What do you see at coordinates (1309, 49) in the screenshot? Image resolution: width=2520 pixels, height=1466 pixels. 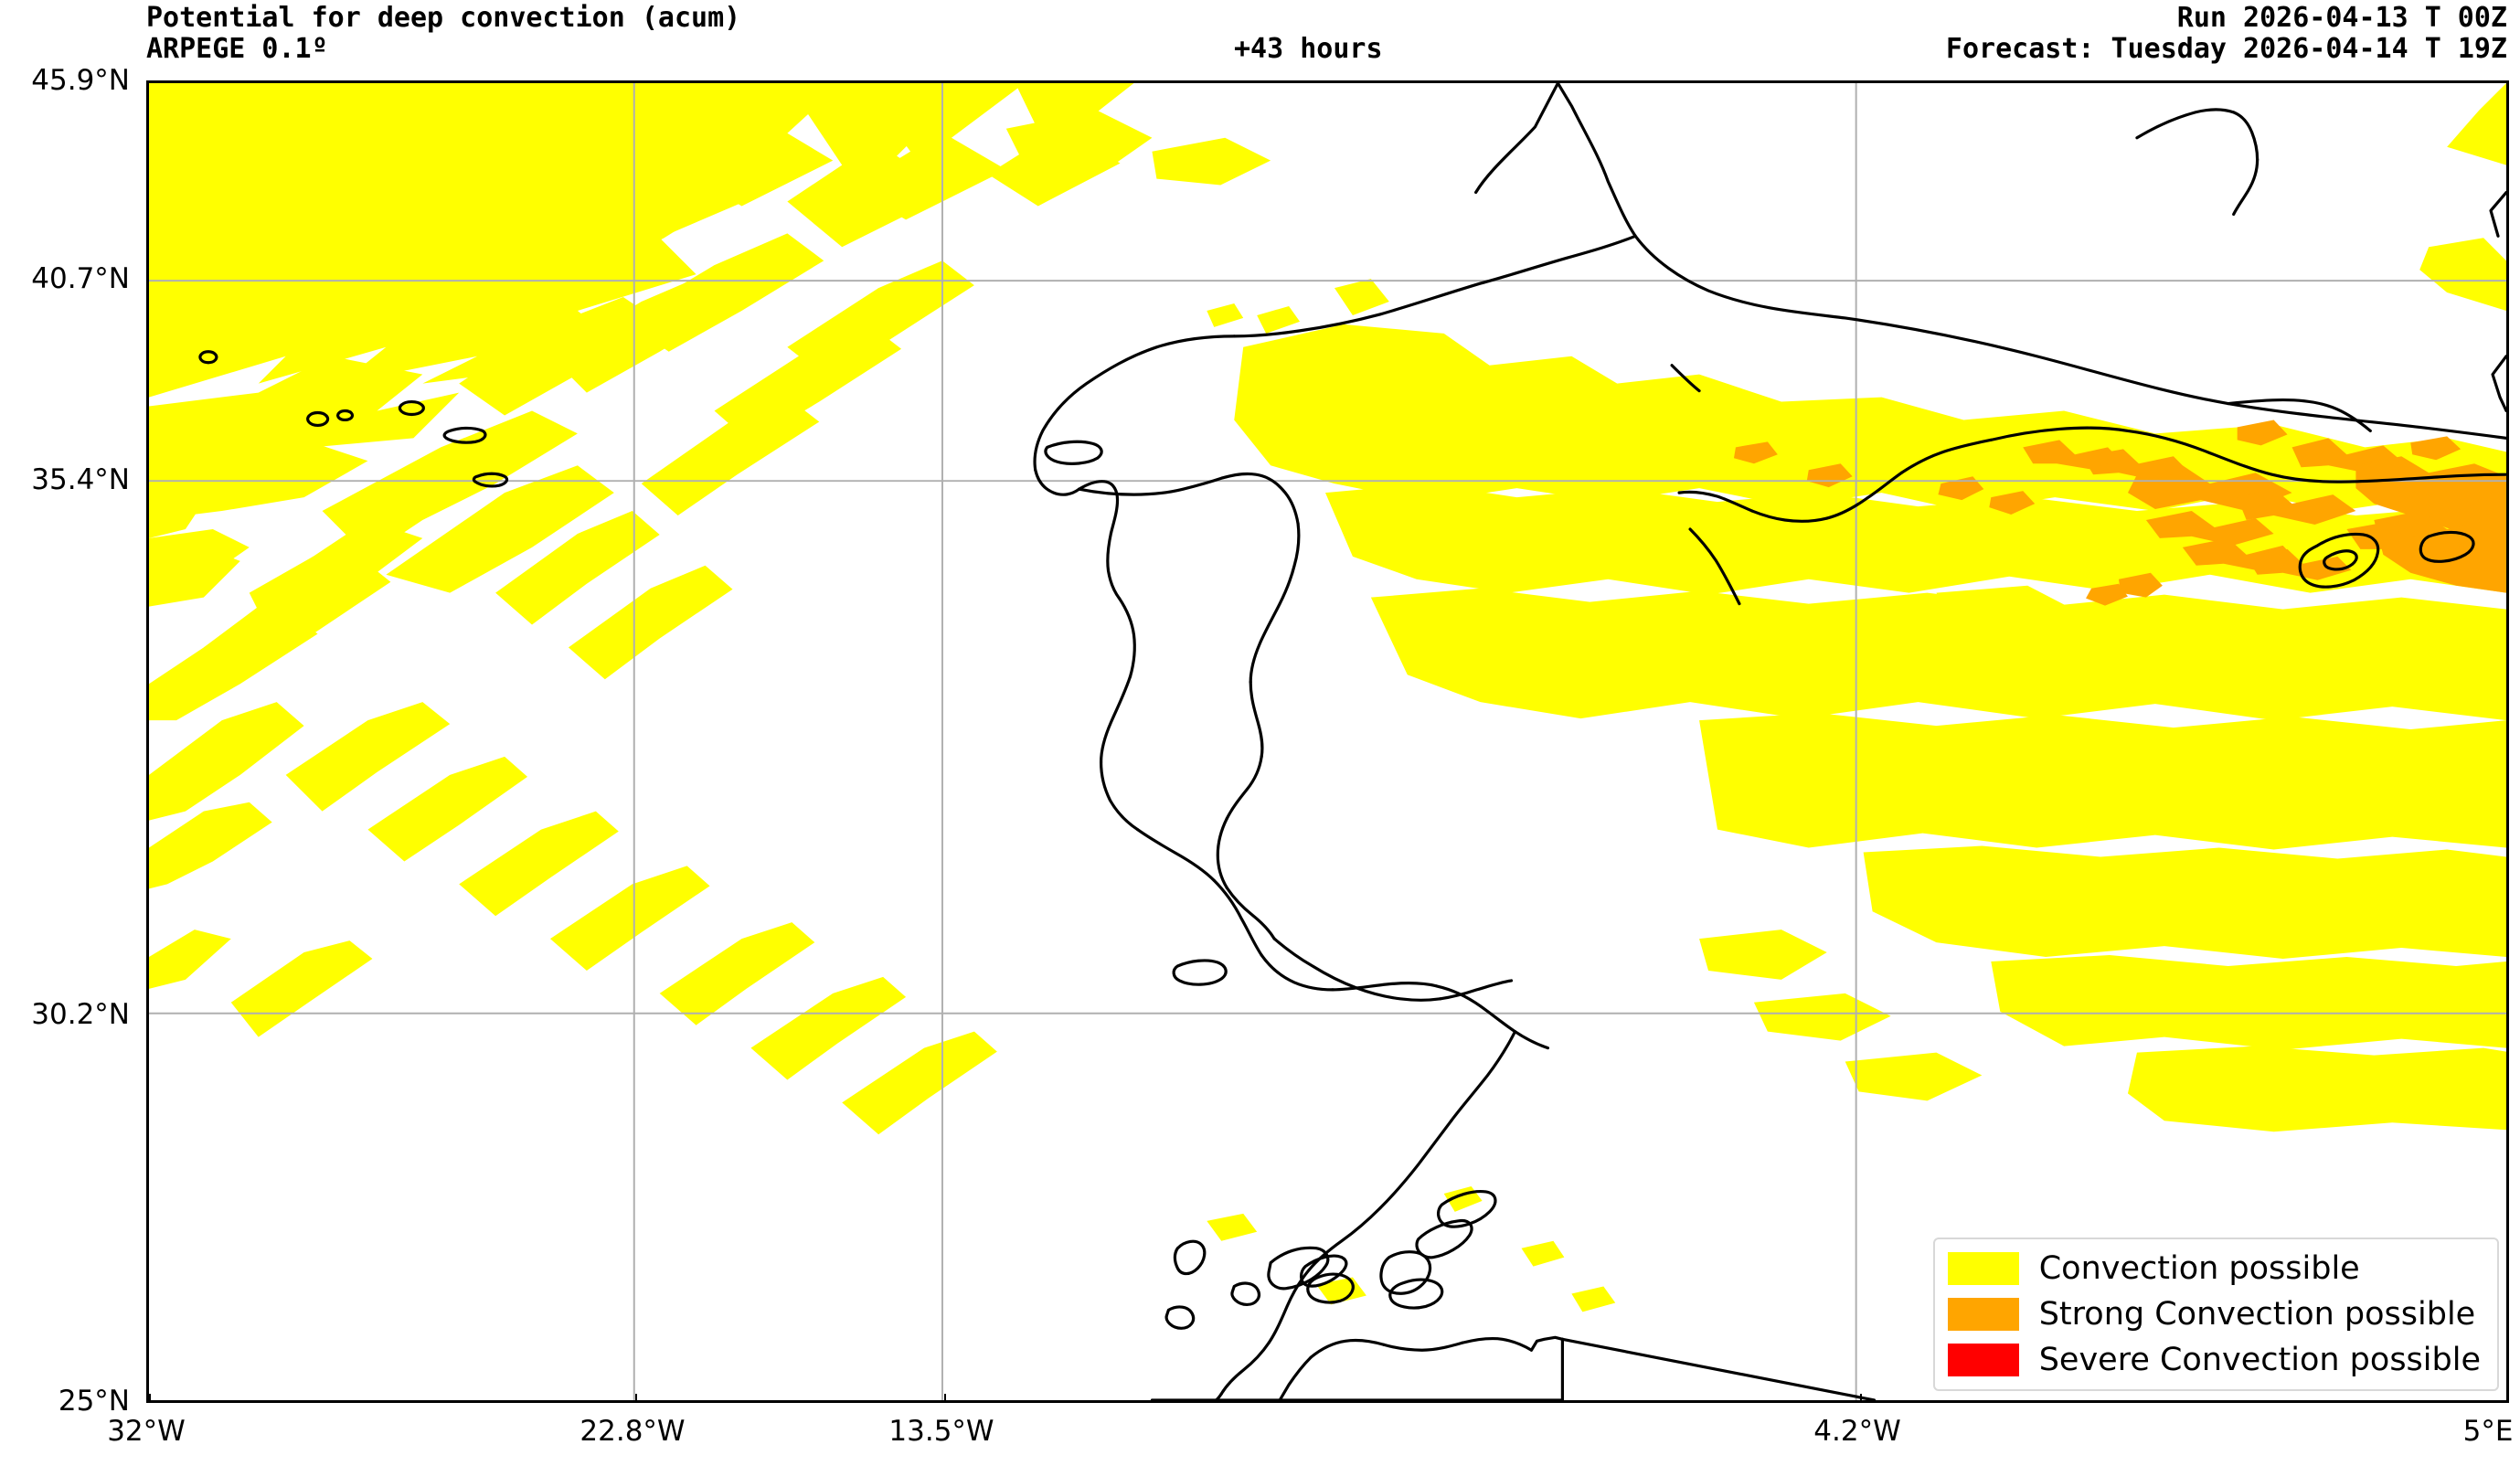 I see `lead-time-label: +43 hours` at bounding box center [1309, 49].